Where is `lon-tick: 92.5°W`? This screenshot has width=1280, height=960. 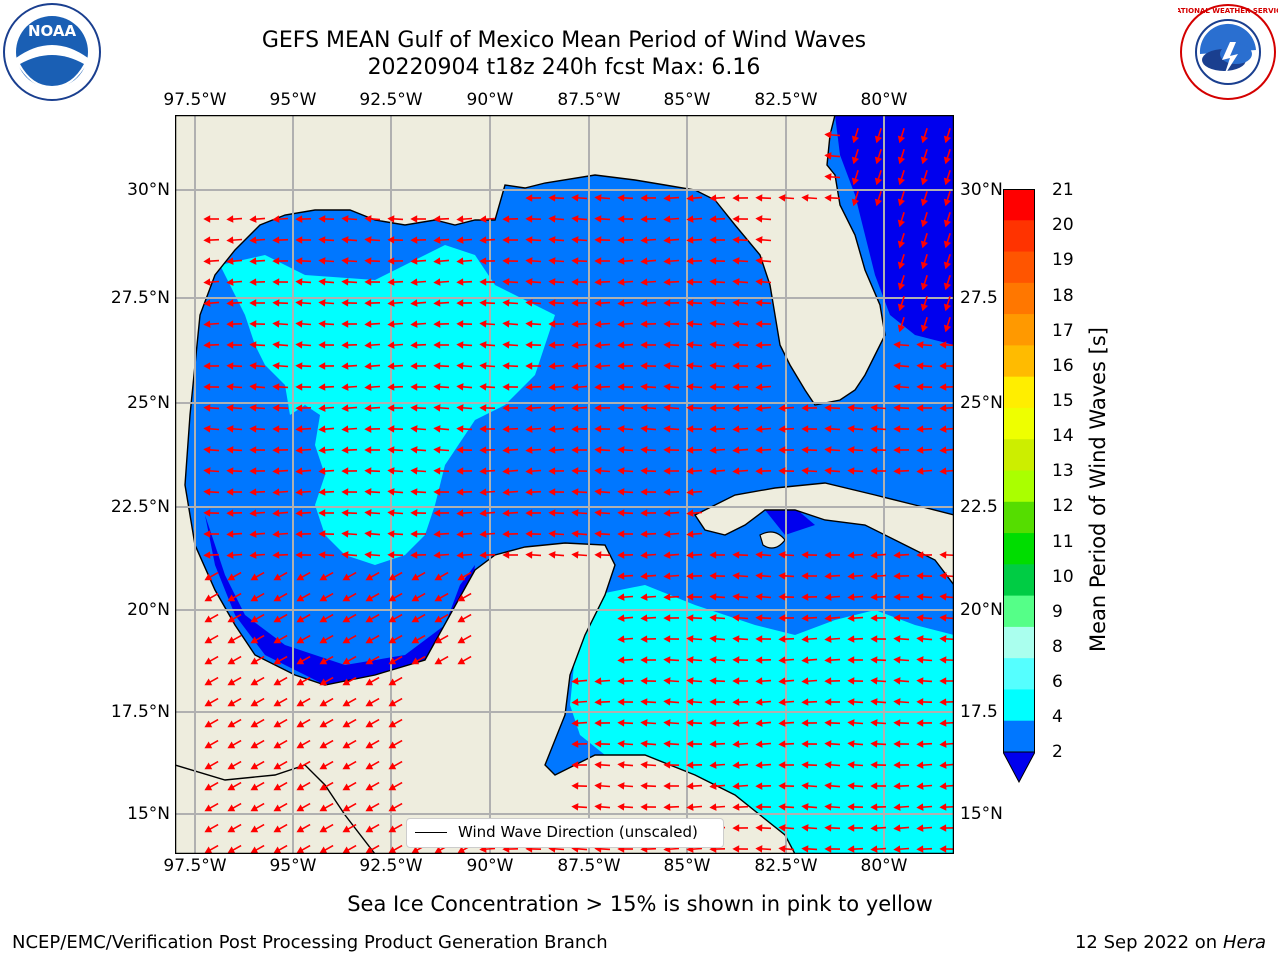
lon-tick: 92.5°W is located at coordinates (391, 866).